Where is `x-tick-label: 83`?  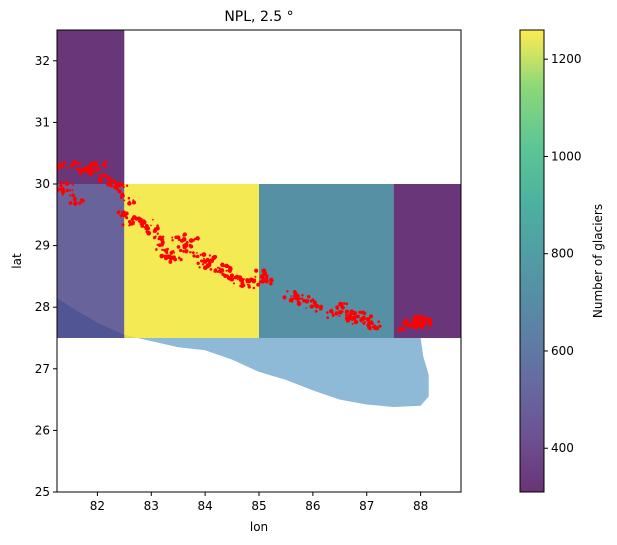
x-tick-label: 83 is located at coordinates (151, 506).